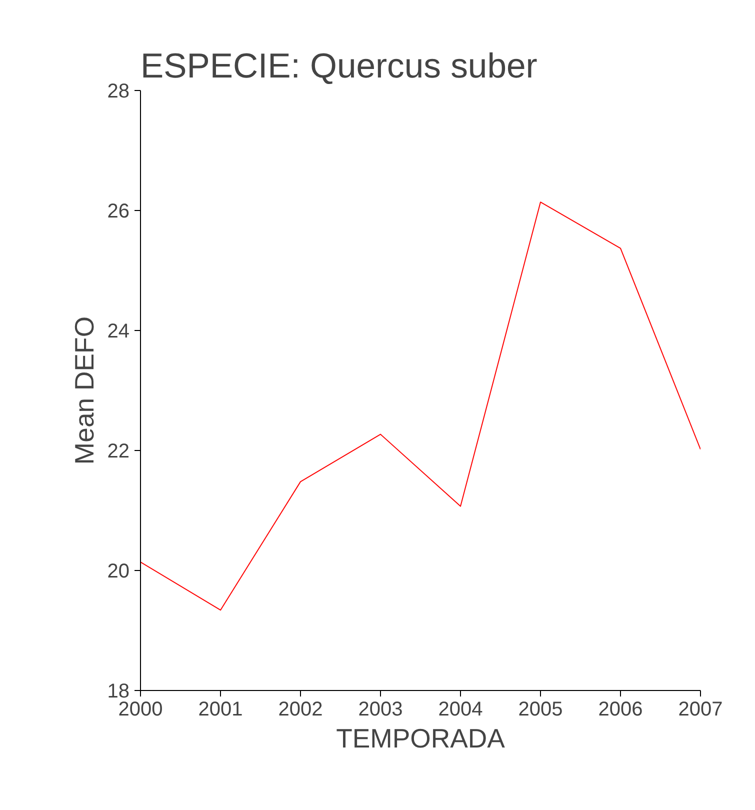 The height and width of the screenshot is (810, 755). What do you see at coordinates (118, 211) in the screenshot?
I see `y-tick-label: 26` at bounding box center [118, 211].